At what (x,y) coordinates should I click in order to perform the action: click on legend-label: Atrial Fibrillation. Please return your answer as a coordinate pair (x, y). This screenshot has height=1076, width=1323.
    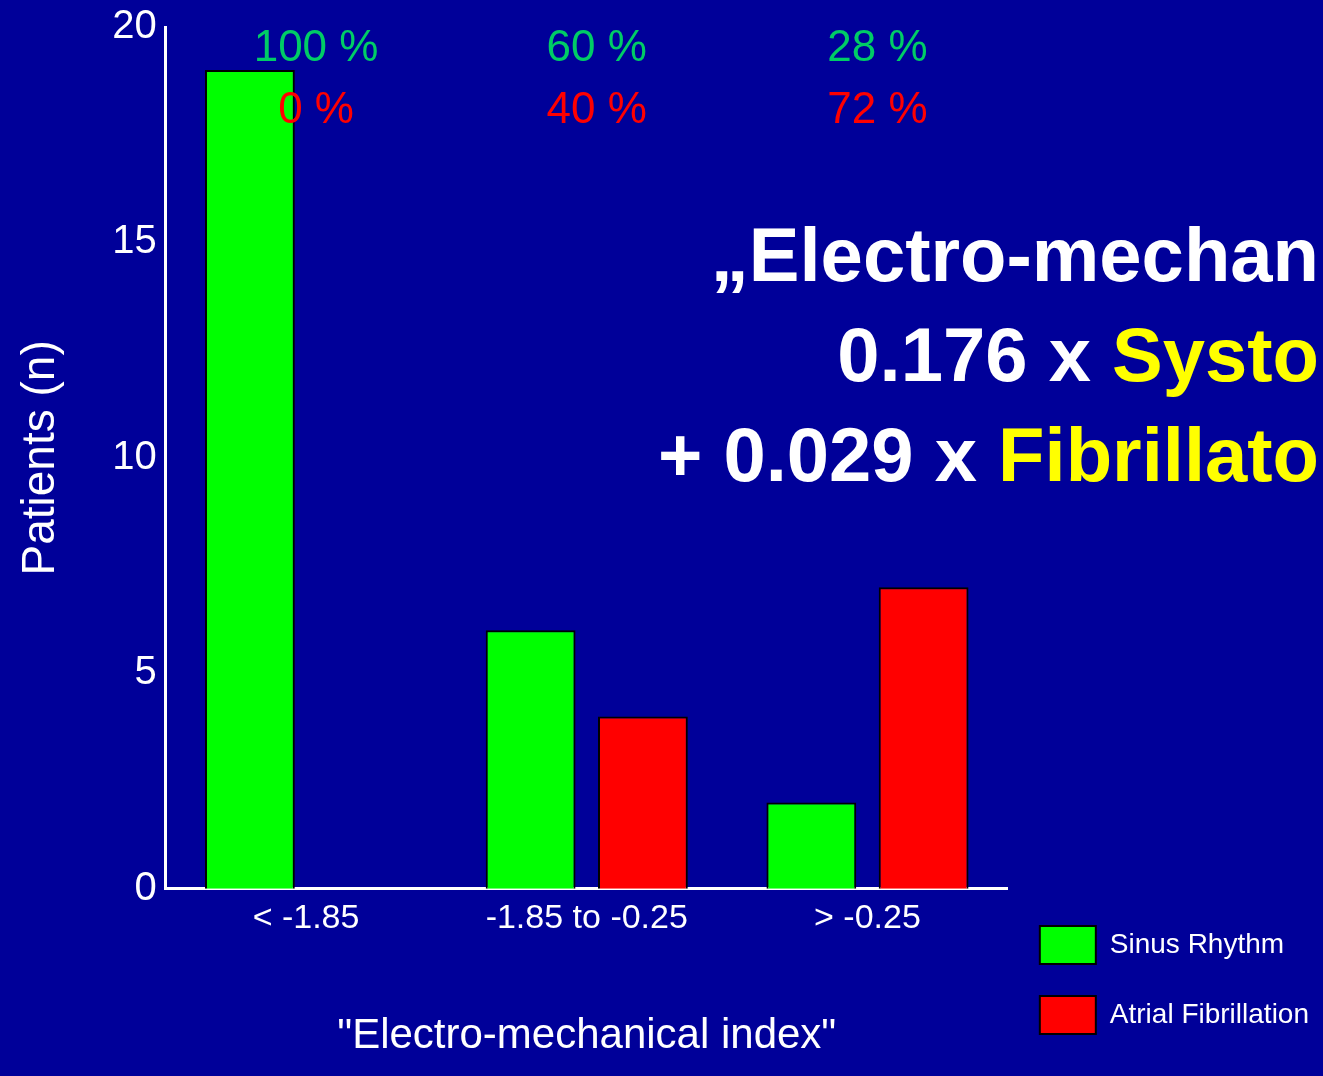
    Looking at the image, I should click on (1209, 1013).